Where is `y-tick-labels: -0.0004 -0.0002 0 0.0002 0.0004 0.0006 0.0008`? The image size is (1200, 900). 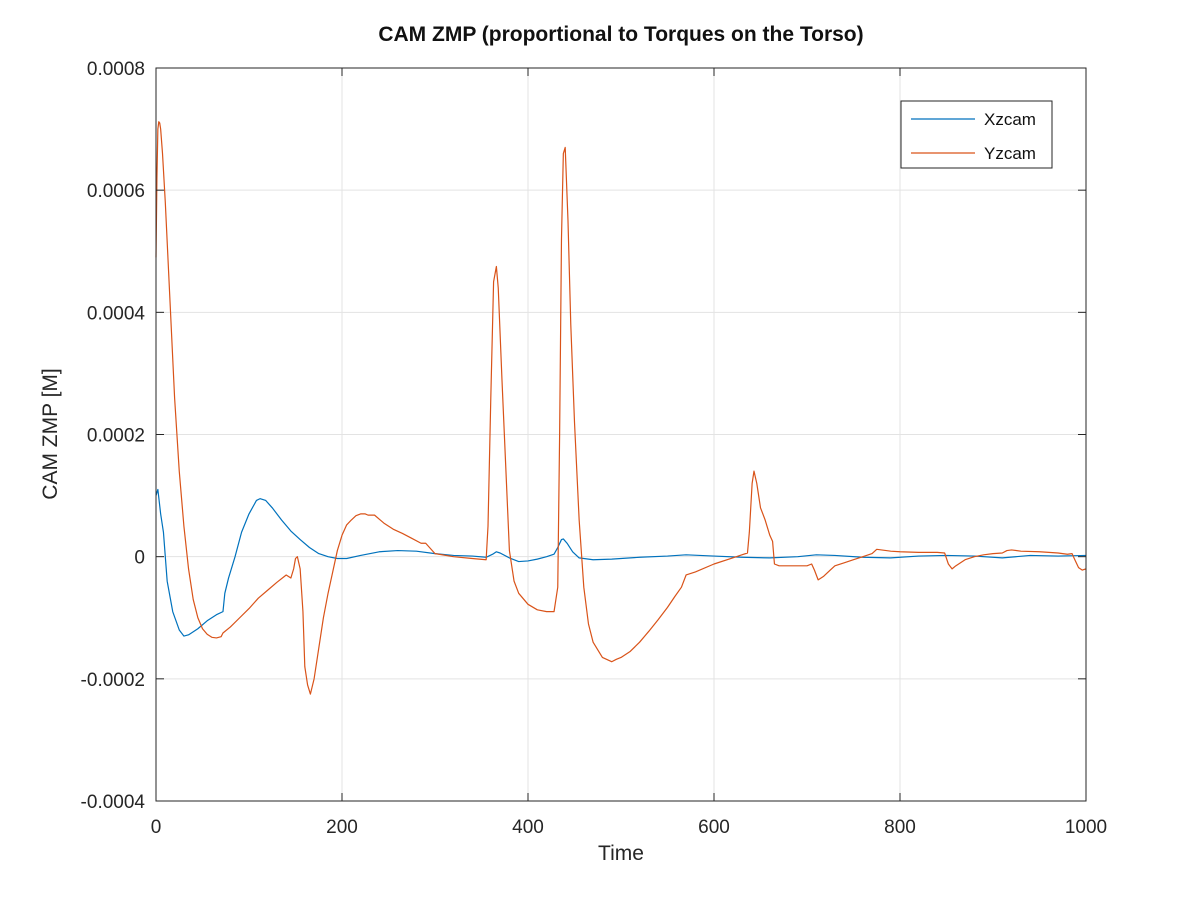
y-tick-labels: -0.0004 -0.0002 0 0.0002 0.0004 0.0006 0.0008 is located at coordinates (113, 436).